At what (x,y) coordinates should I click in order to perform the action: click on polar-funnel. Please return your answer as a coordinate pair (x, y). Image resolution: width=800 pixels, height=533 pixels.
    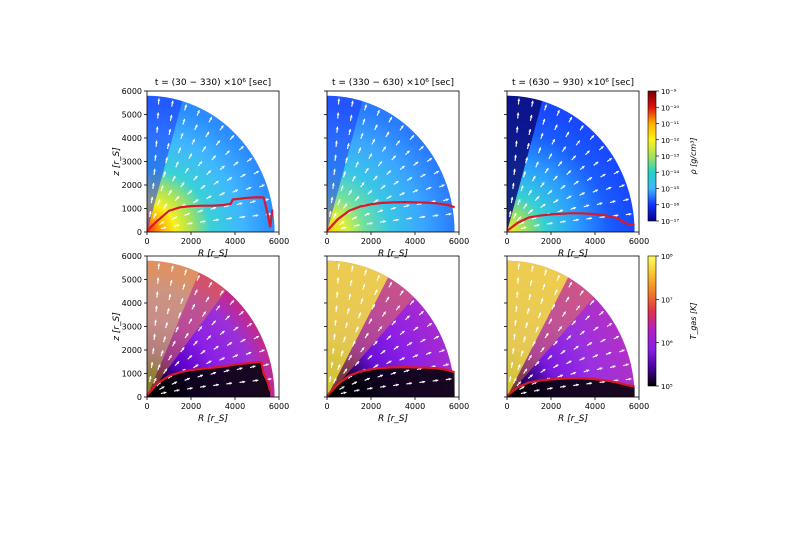
    Looking at the image, I should click on (165, 163).